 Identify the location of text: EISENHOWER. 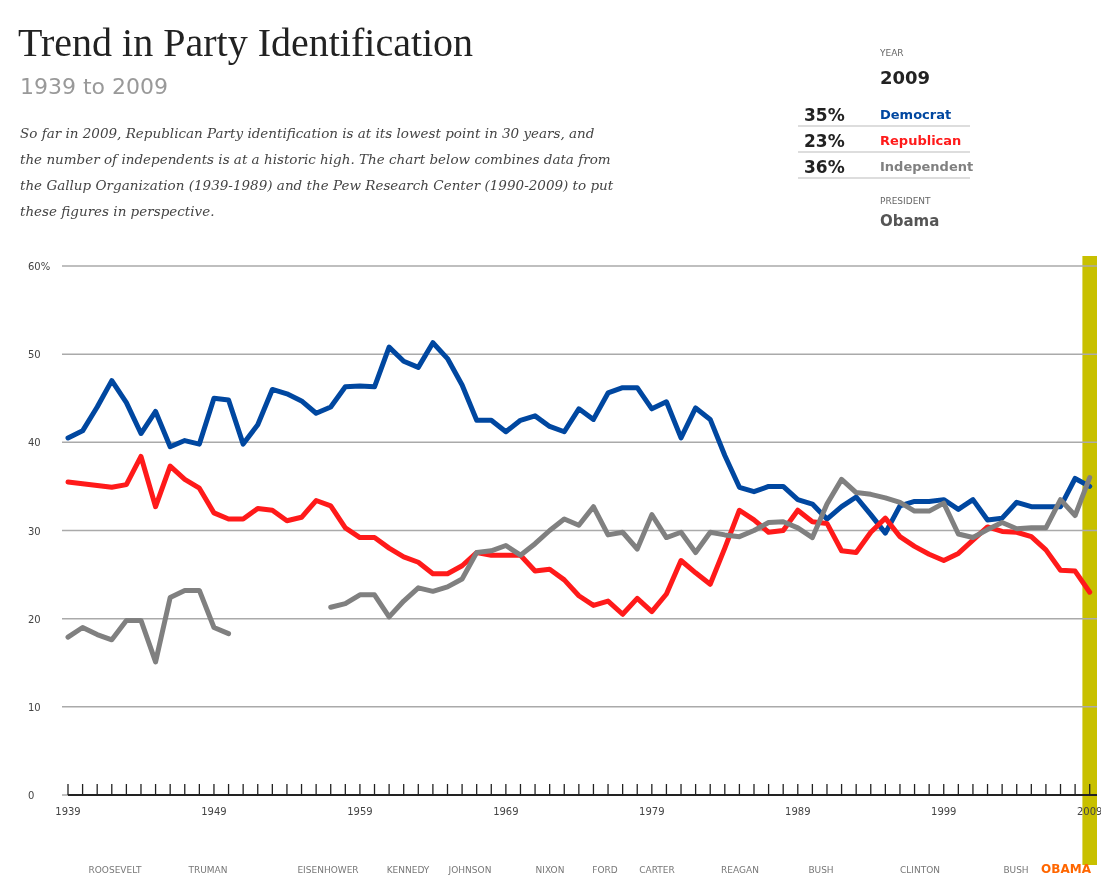
(328, 870).